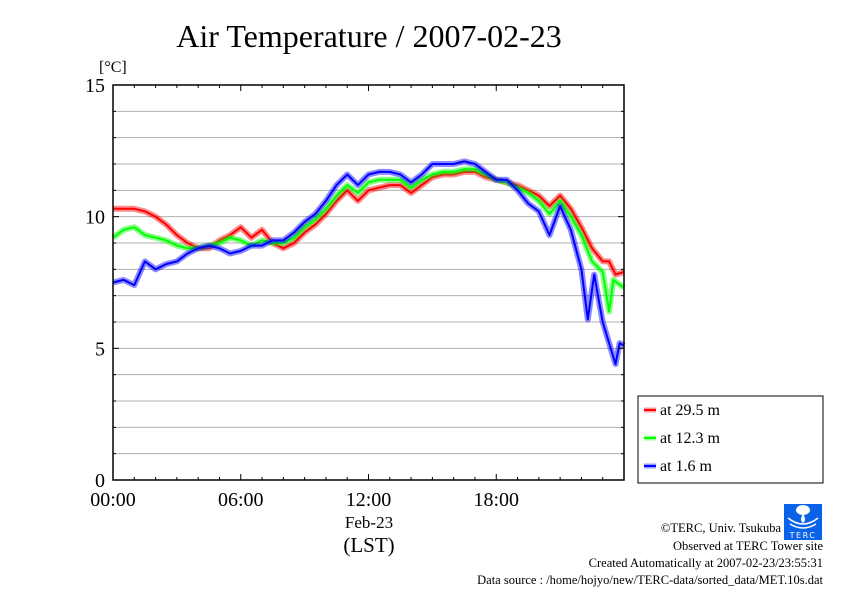 Image resolution: width=842 pixels, height=595 pixels. I want to click on x-tick-label: 06:00, so click(241, 500).